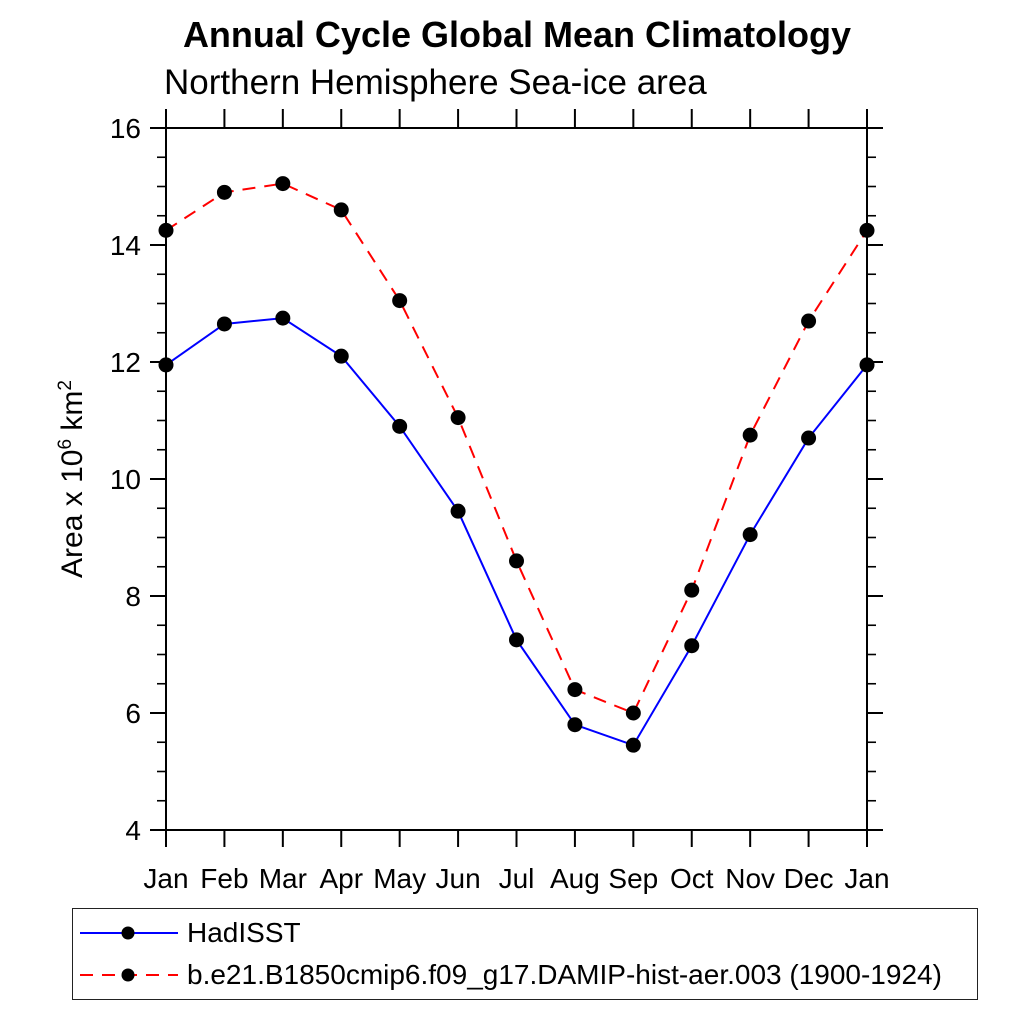  Describe the element at coordinates (133, 596) in the screenshot. I see `y-tick-label: 8` at that location.